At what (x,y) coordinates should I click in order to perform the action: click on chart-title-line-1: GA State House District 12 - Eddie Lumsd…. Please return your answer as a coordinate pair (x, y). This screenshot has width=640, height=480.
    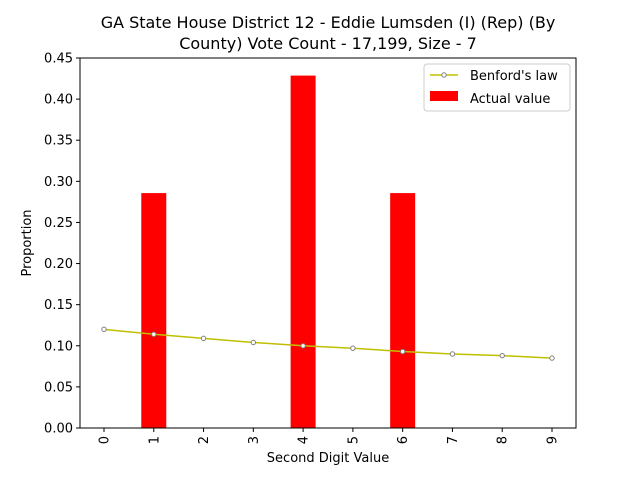
    Looking at the image, I should click on (328, 22).